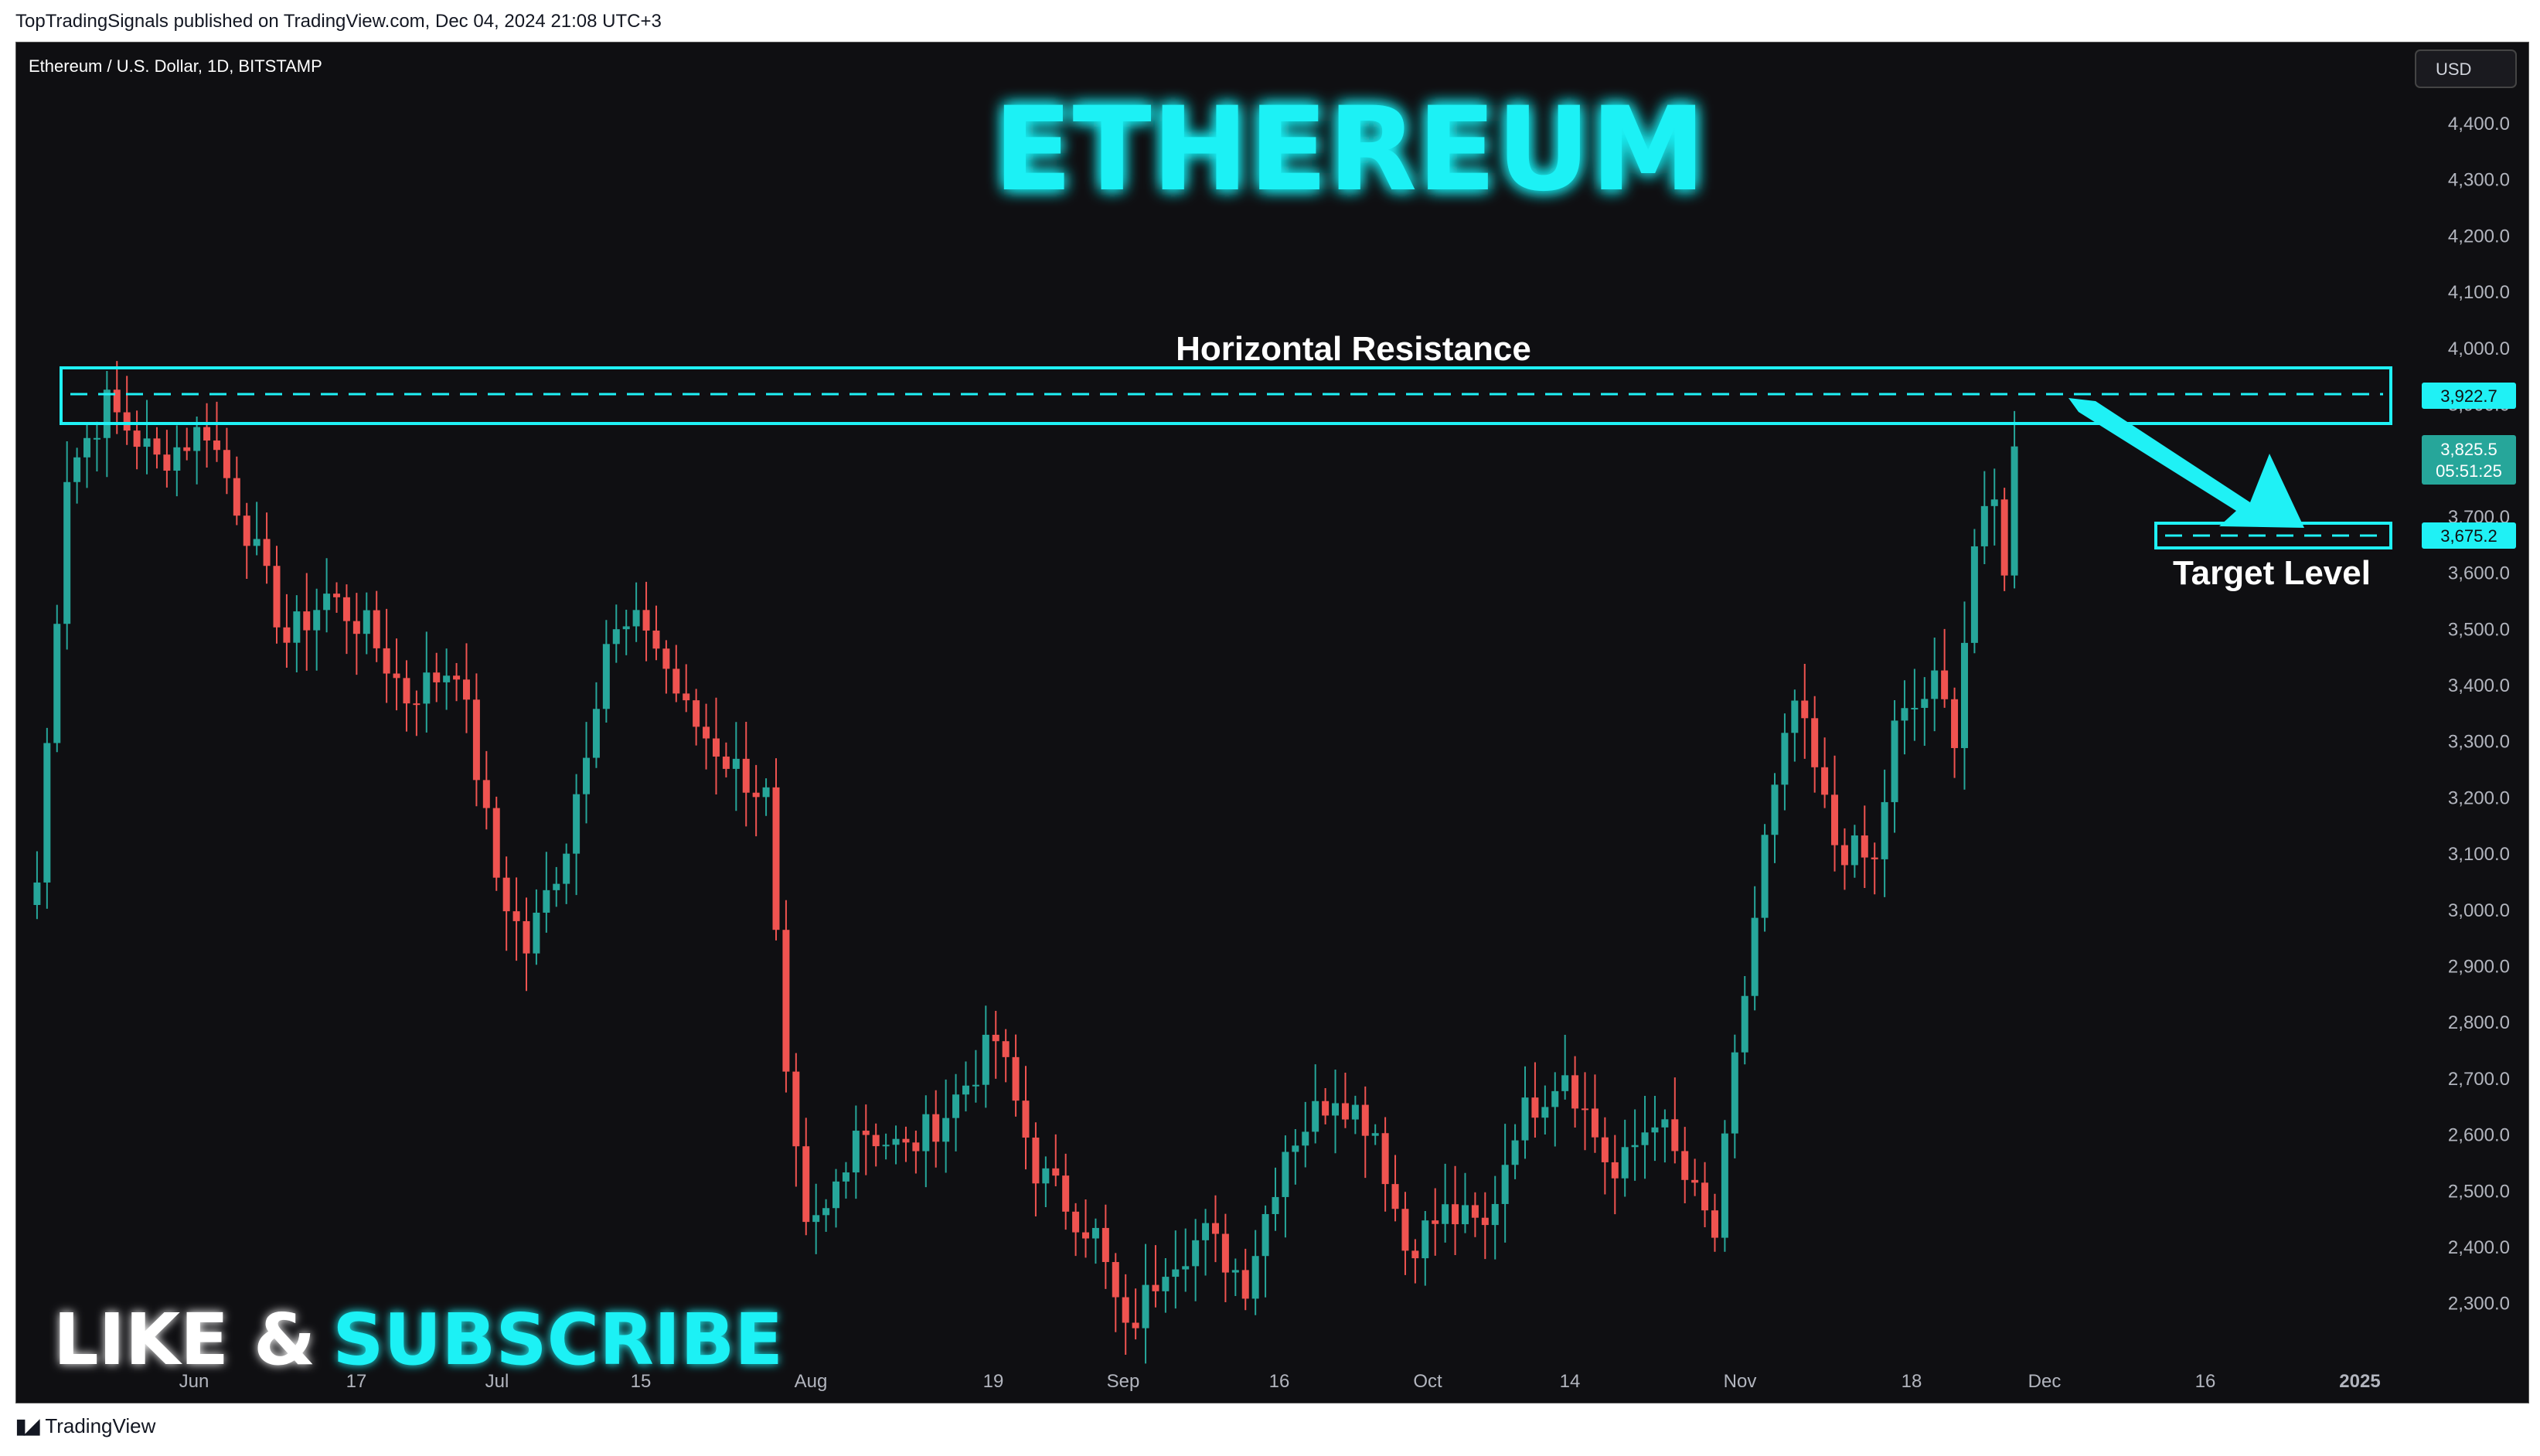  I want to click on price-tick-label: 2,600.0, so click(2479, 1136).